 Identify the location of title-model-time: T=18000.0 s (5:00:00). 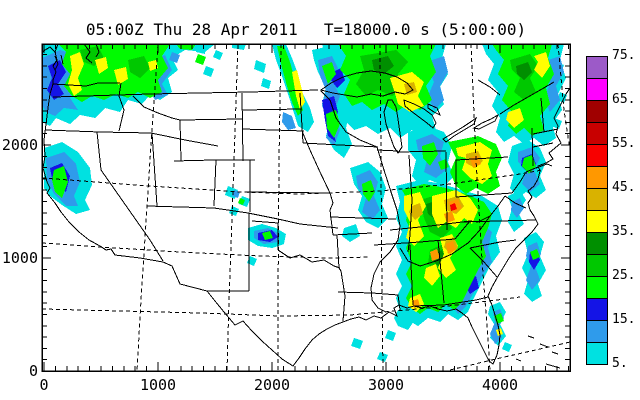
(425, 29).